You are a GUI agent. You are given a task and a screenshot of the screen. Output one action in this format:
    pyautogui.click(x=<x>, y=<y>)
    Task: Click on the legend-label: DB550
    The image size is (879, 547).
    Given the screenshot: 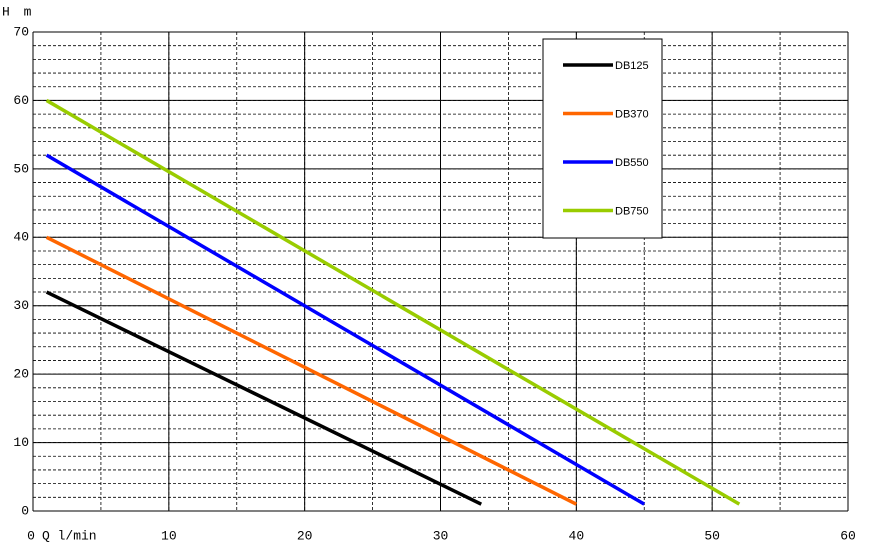 What is the action you would take?
    pyautogui.click(x=632, y=163)
    